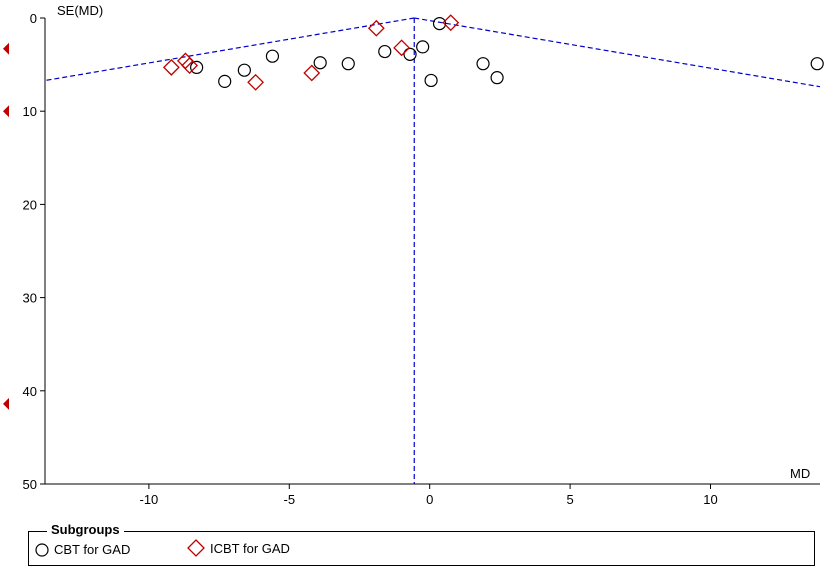 This screenshot has height=577, width=829. Describe the element at coordinates (30, 111) in the screenshot. I see `y-tick-label: 10` at that location.